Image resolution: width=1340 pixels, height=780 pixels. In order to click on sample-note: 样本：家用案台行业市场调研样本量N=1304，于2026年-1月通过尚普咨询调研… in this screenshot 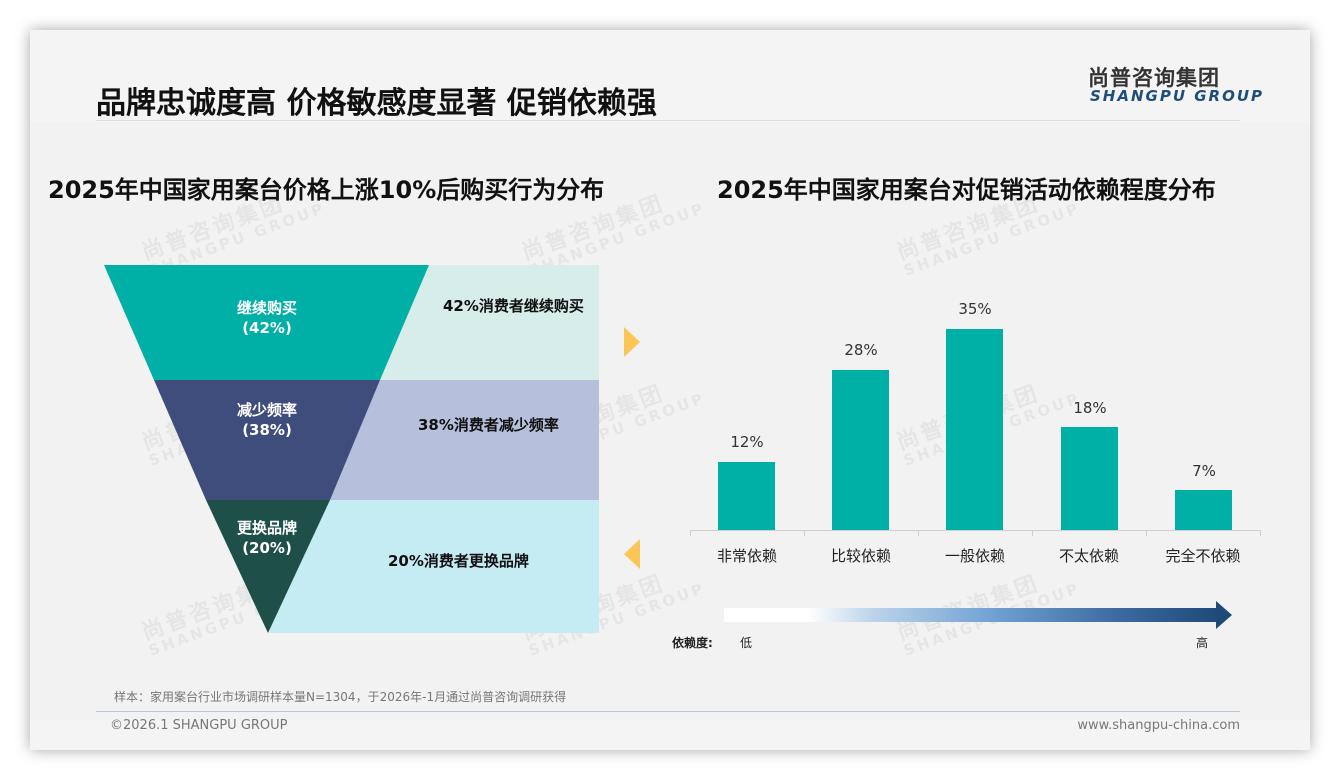, I will do `click(340, 697)`.